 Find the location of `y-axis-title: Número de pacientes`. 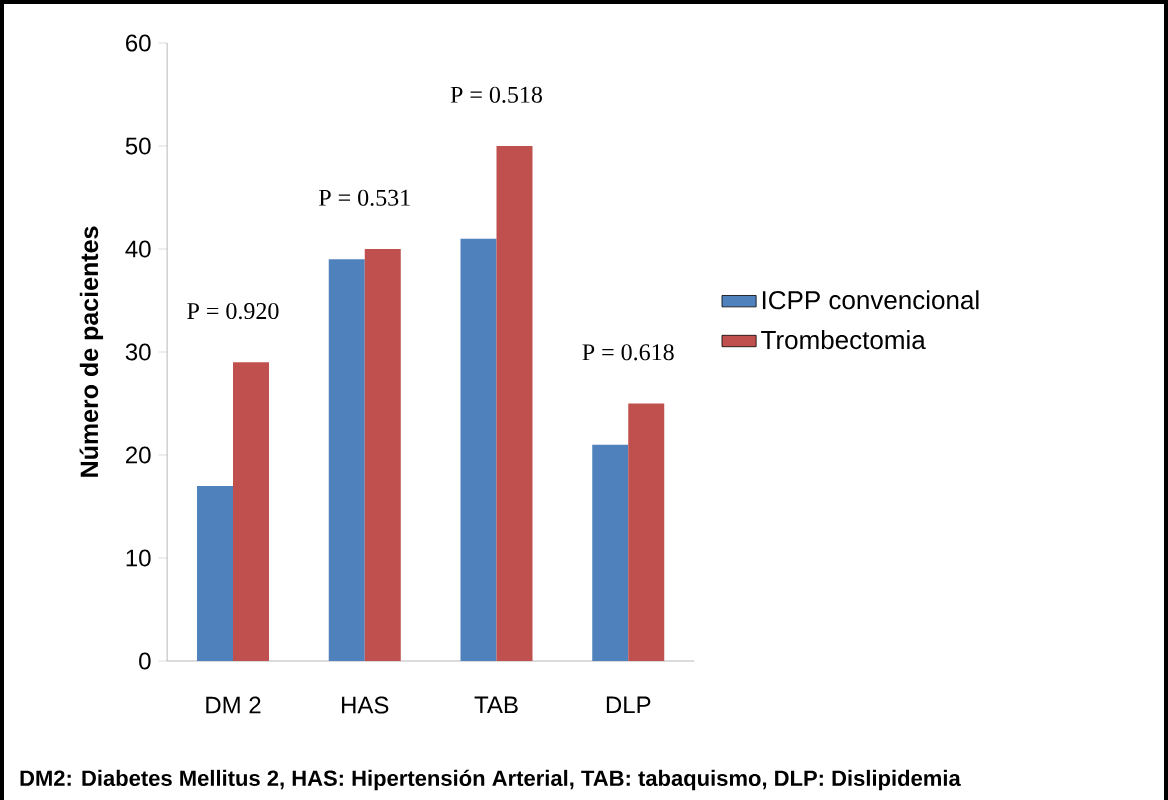

y-axis-title: Número de pacientes is located at coordinates (91, 351).